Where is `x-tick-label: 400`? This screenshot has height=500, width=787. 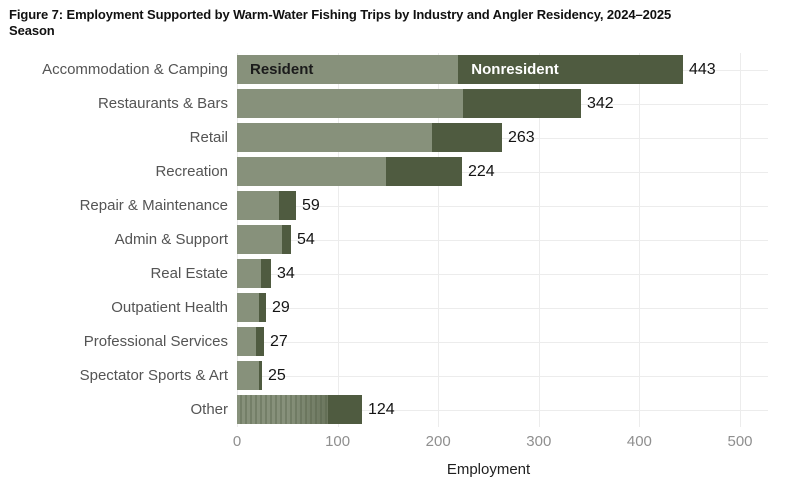 x-tick-label: 400 is located at coordinates (639, 441).